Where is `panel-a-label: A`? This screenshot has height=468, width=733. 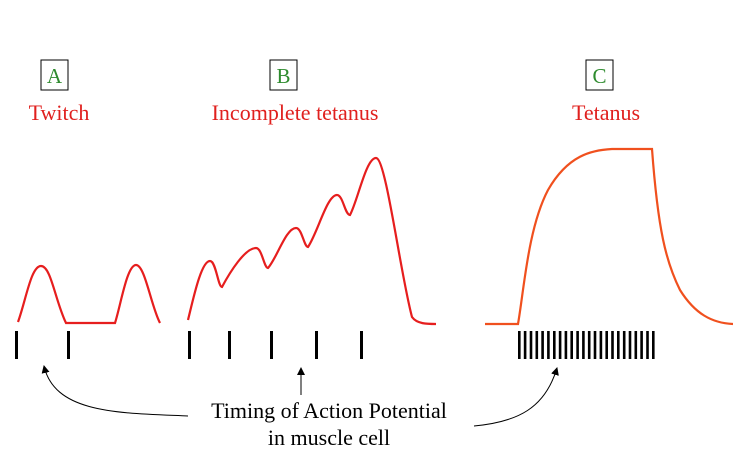
panel-a-label: A is located at coordinates (54, 75).